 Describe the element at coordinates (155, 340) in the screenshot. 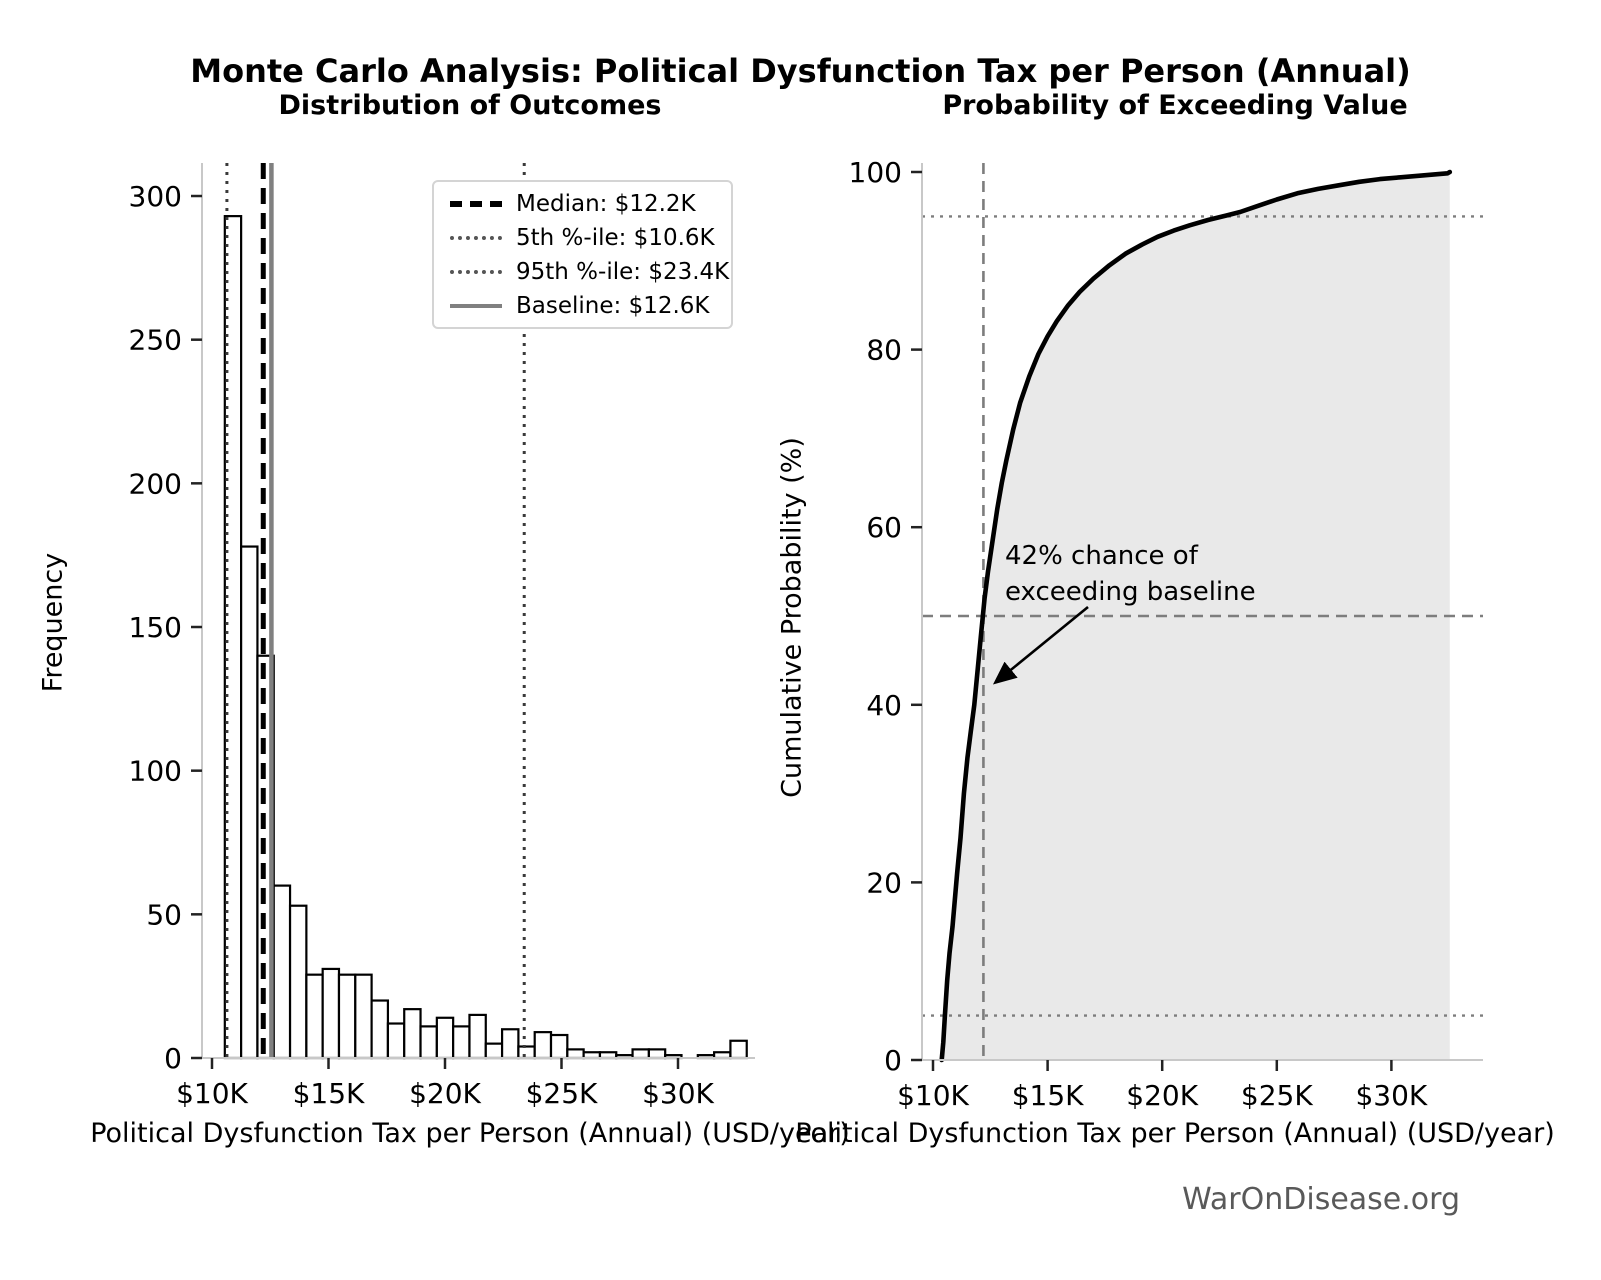

I see `svg-text: 250` at that location.